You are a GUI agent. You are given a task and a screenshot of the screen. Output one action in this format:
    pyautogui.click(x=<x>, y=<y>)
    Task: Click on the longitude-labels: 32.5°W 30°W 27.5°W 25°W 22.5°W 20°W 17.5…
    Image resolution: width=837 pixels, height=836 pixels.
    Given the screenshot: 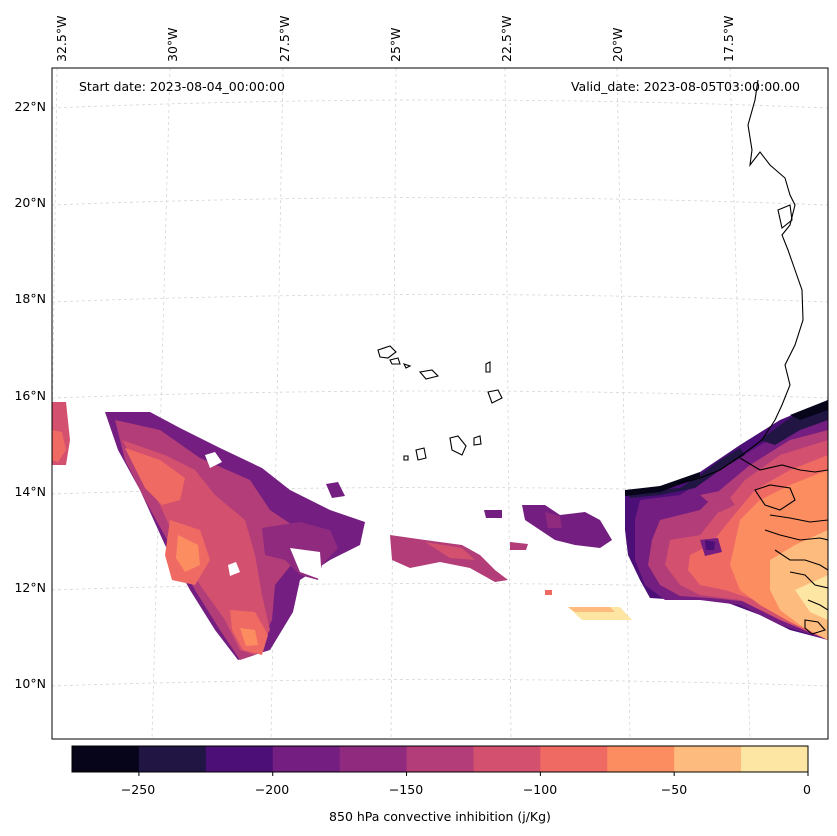 What is the action you would take?
    pyautogui.click(x=395, y=39)
    